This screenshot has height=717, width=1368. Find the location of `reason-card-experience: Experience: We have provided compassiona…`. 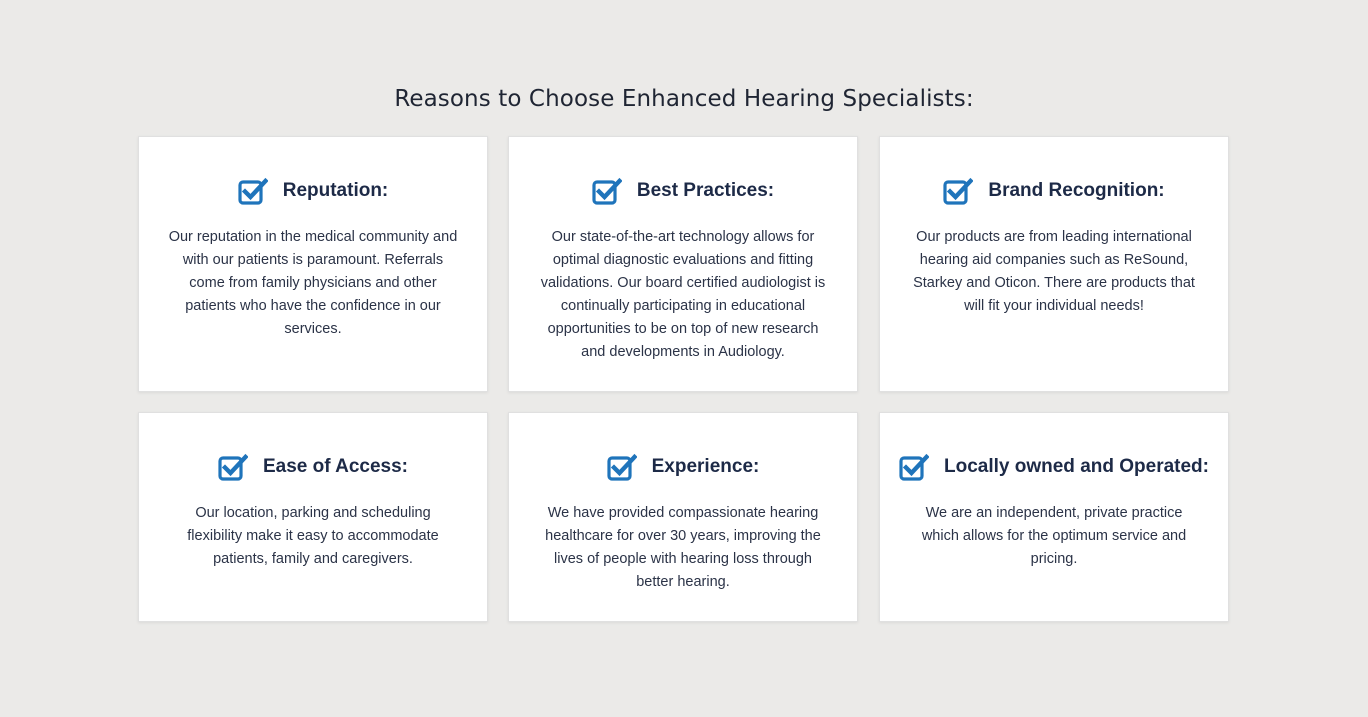

reason-card-experience: Experience: We have provided compassiona… is located at coordinates (683, 517).